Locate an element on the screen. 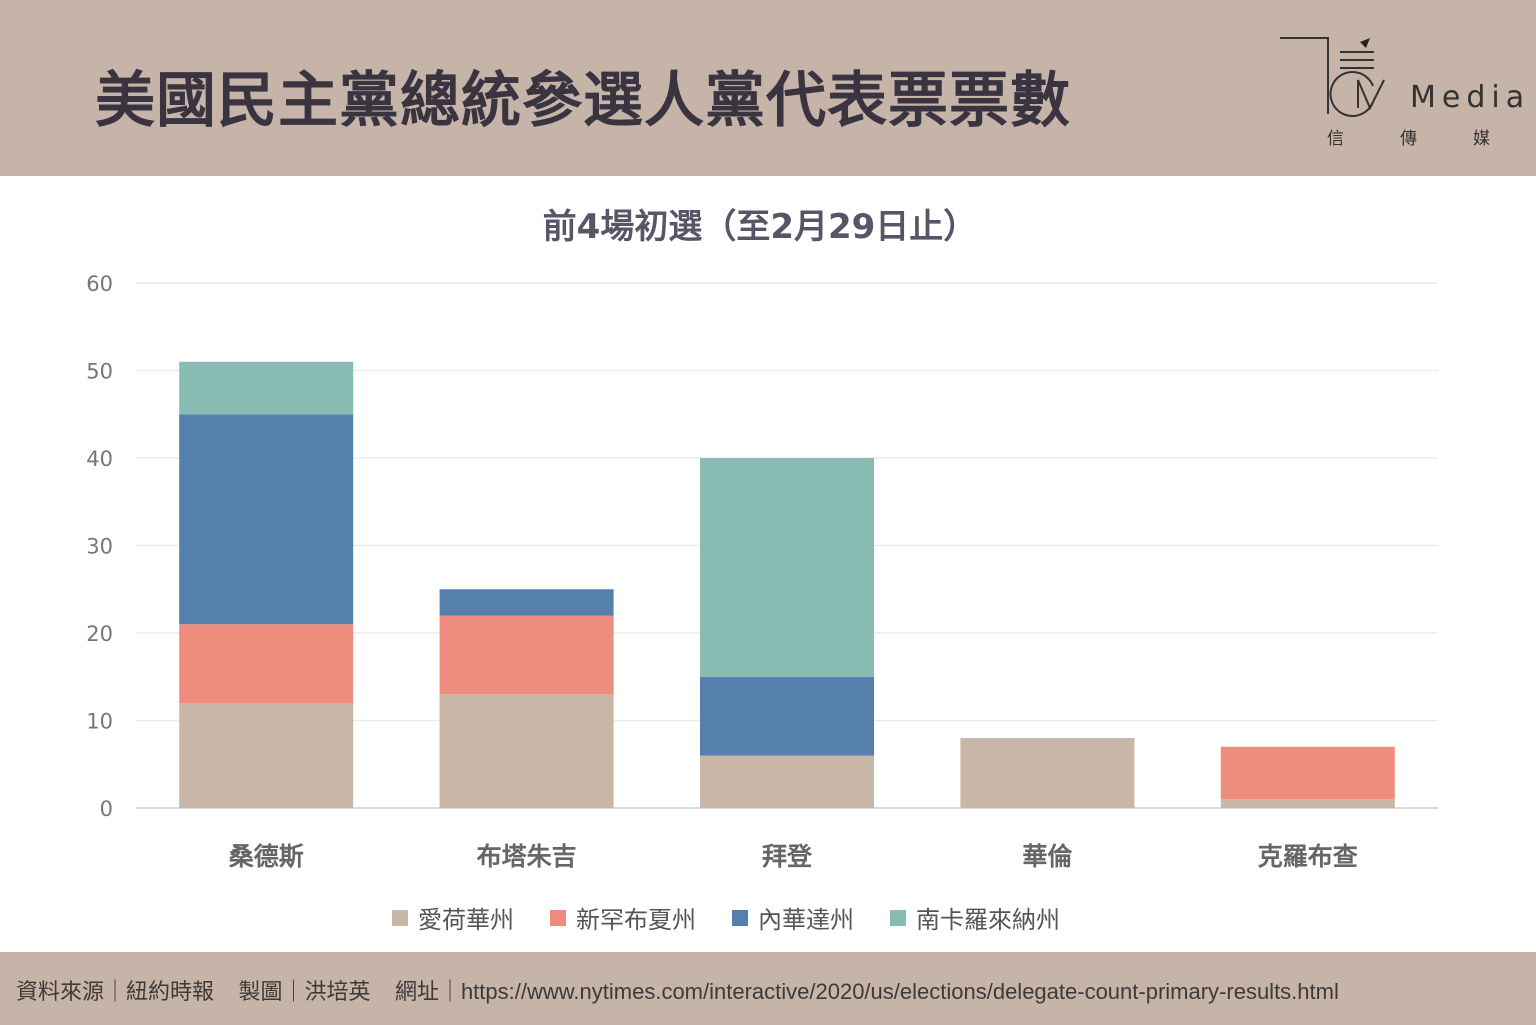  logo-sub-2: 傳 is located at coordinates (1408, 139).